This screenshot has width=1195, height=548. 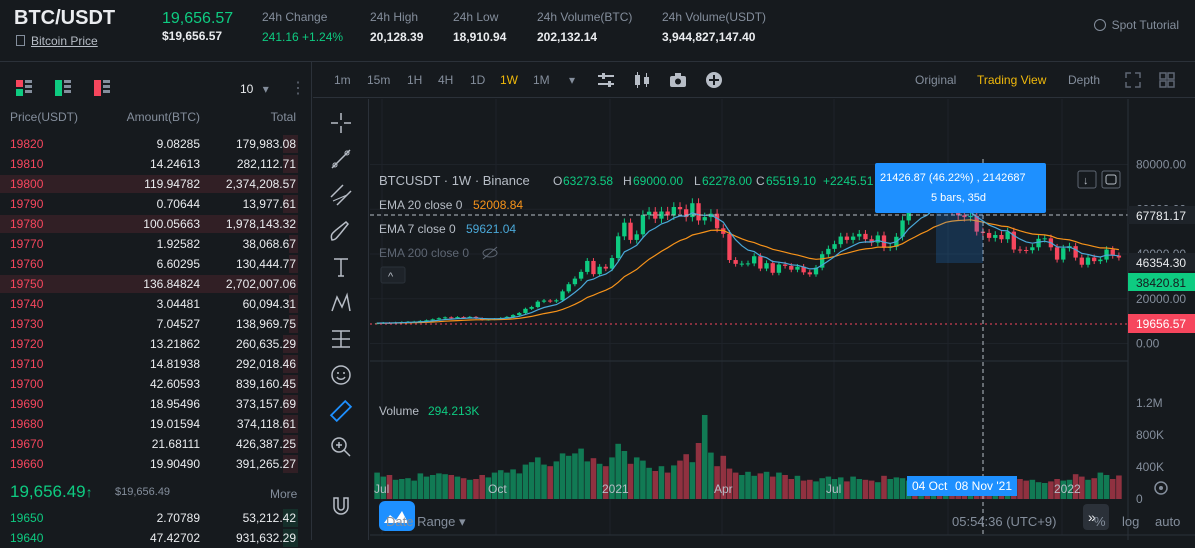 I want to click on ruler-icon, so click(x=341, y=411).